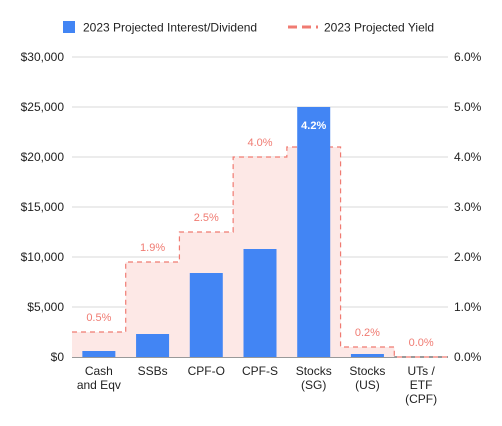  I want to click on left-tick-label: $30,000, so click(43, 57).